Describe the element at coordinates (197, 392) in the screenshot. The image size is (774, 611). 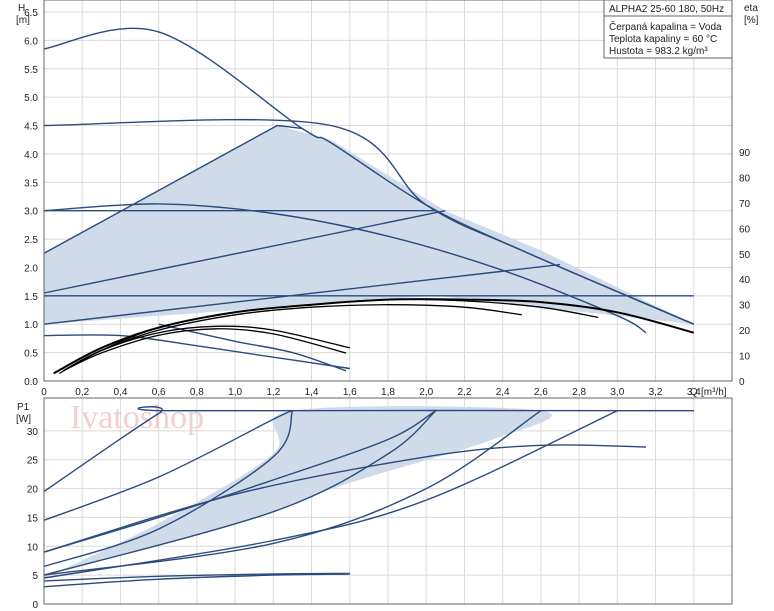
I see `q-tick-label: 0,8` at that location.